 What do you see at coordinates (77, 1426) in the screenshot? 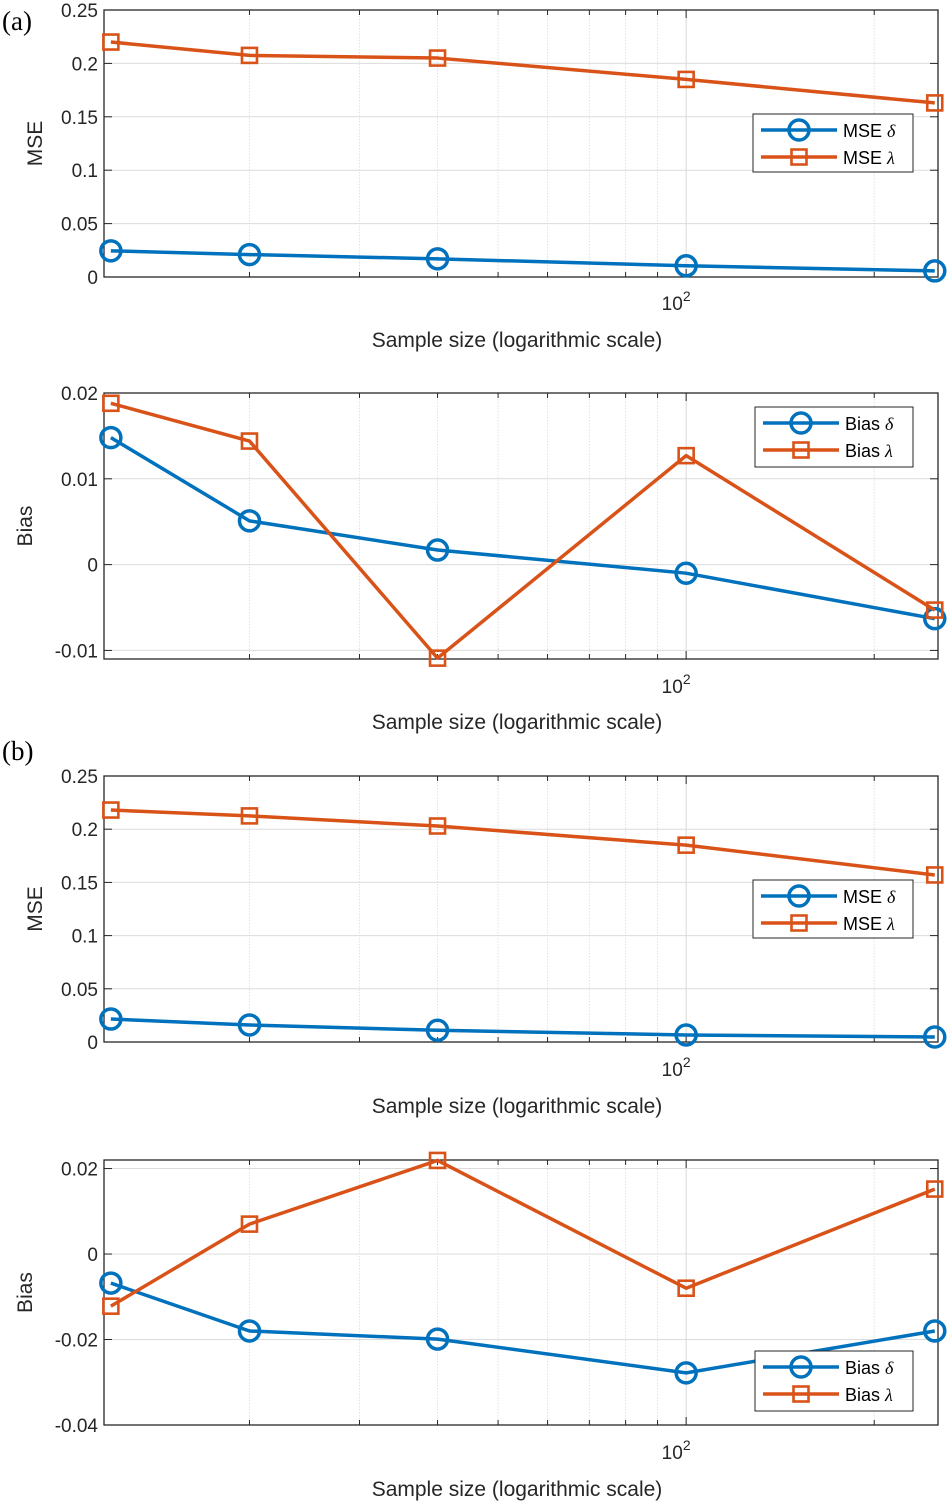
I see `y-tick-label: -0.04` at bounding box center [77, 1426].